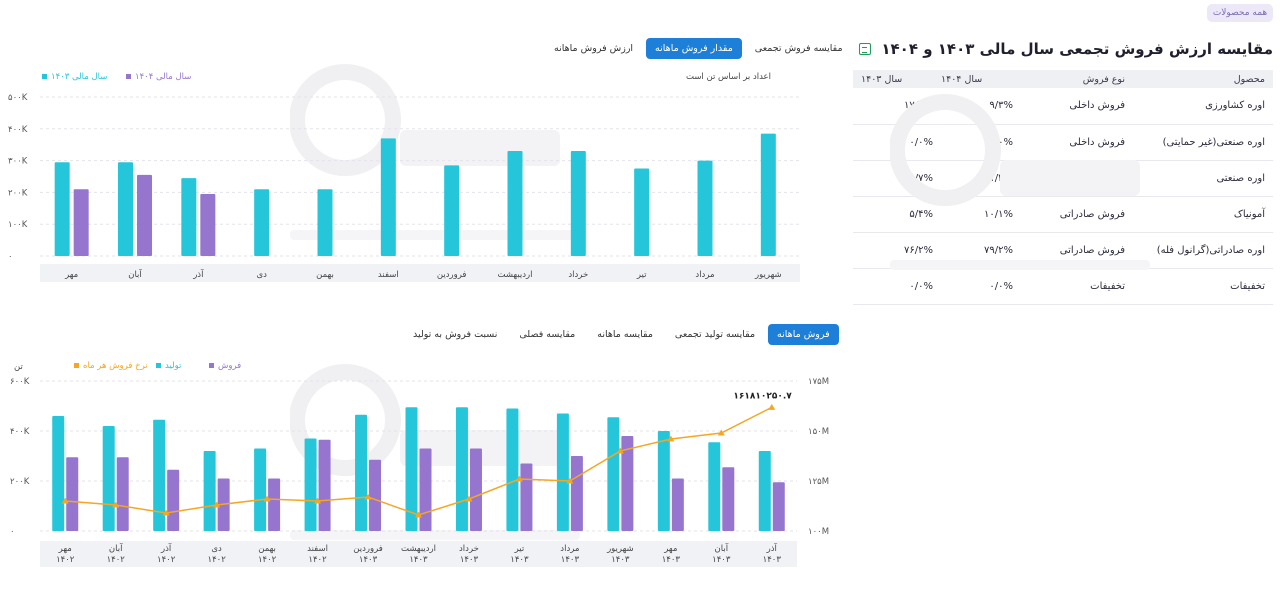 The width and height of the screenshot is (1280, 590). What do you see at coordinates (166, 548) in the screenshot?
I see `x-tick-month: آذر` at bounding box center [166, 548].